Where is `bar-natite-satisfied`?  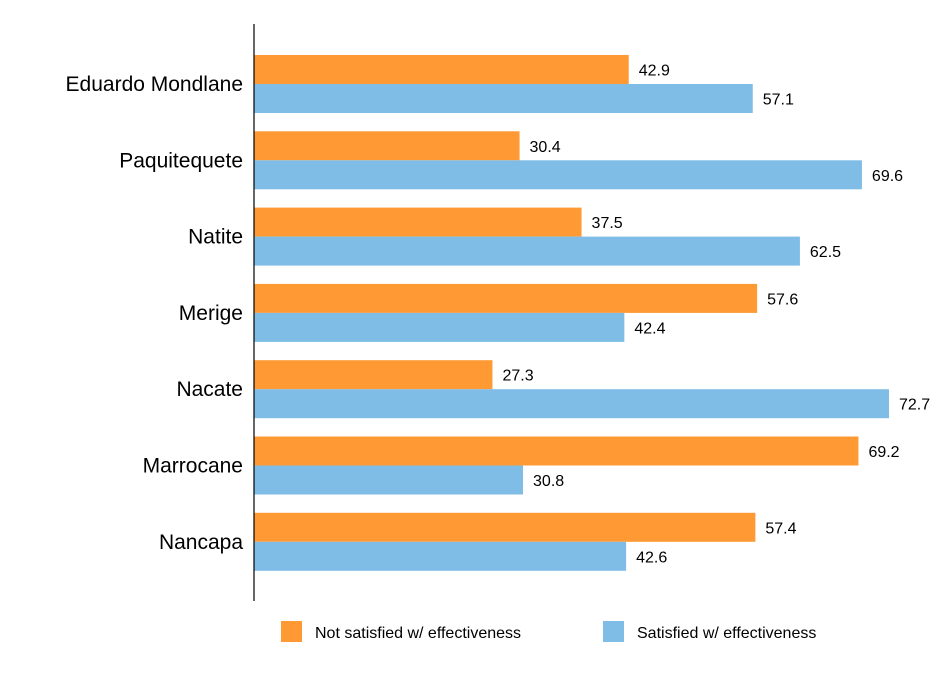
bar-natite-satisfied is located at coordinates (527, 251).